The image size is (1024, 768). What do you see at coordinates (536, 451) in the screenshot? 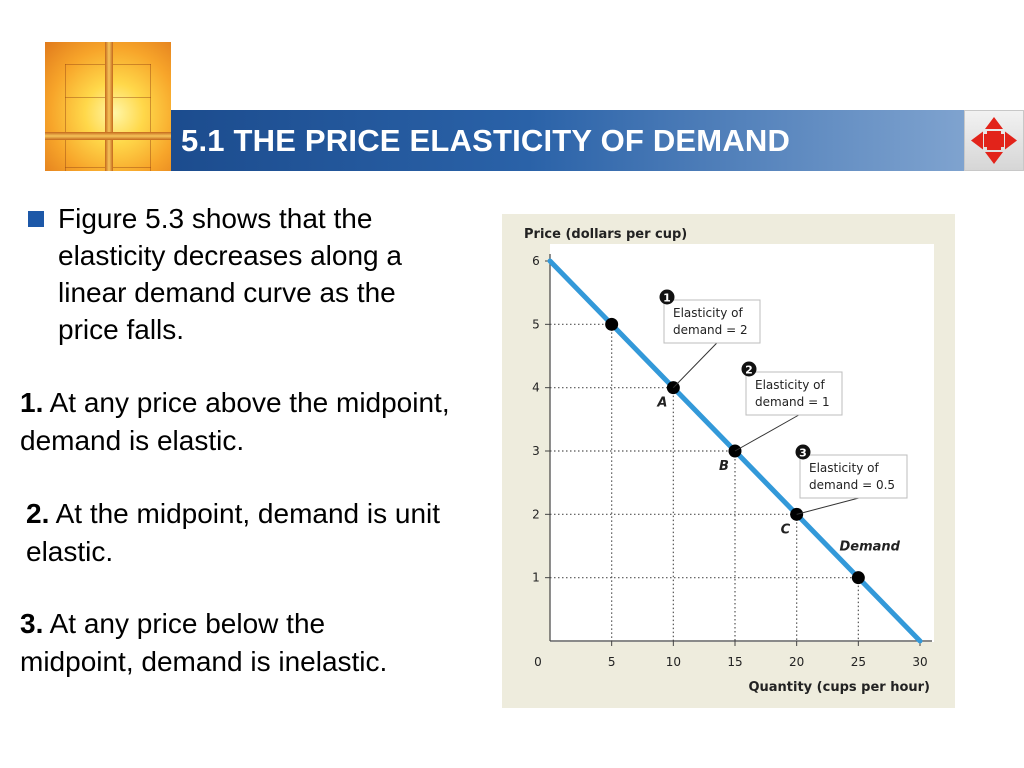
I see `y-tick-label-3: 3` at bounding box center [536, 451].